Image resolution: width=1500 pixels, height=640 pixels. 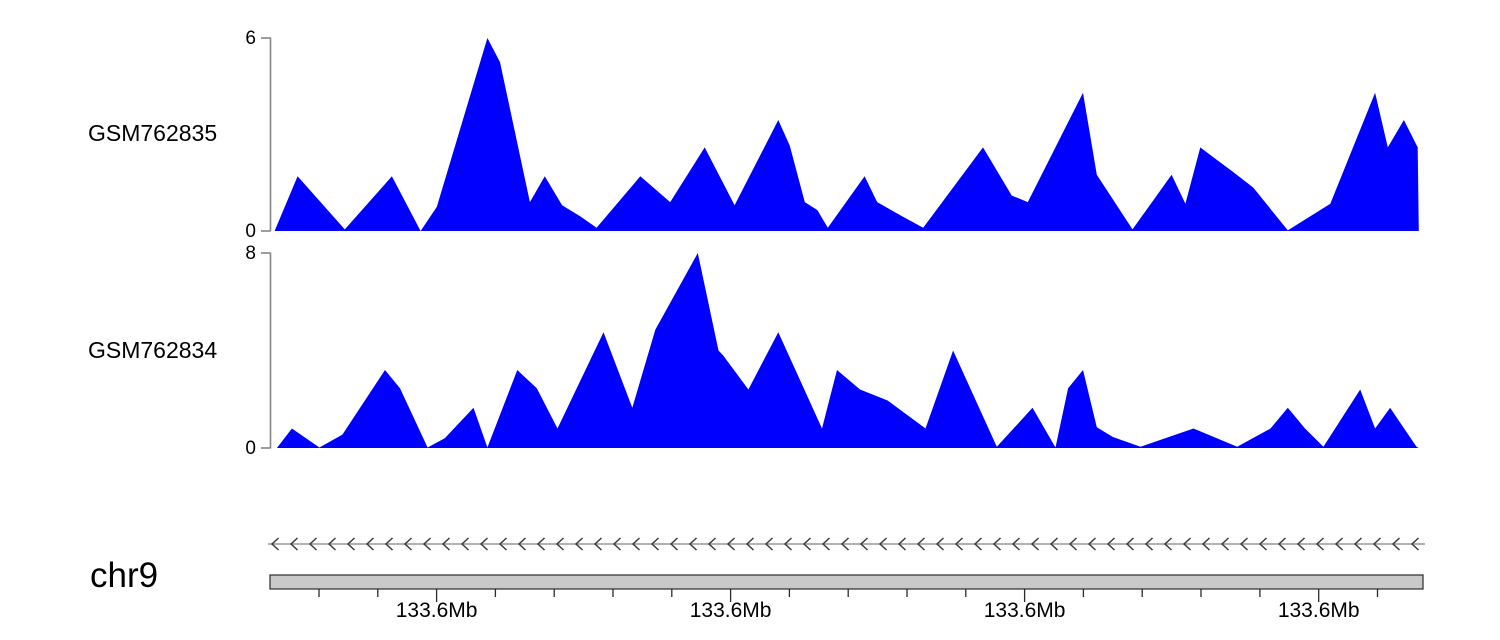 What do you see at coordinates (153, 133) in the screenshot?
I see `track-label-gsm762835: GSM762835` at bounding box center [153, 133].